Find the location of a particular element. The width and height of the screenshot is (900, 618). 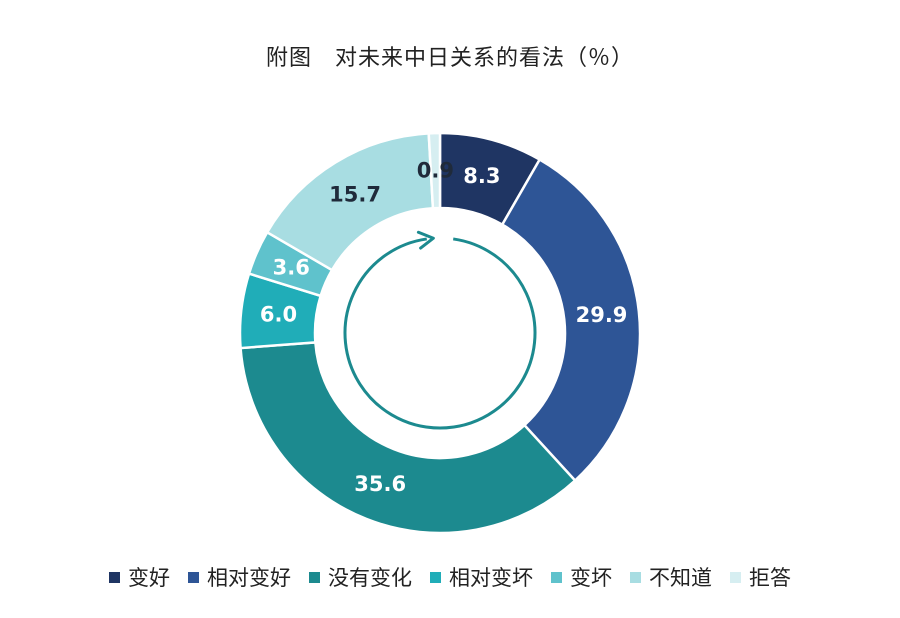

arrowhead-icon is located at coordinates (425, 240).